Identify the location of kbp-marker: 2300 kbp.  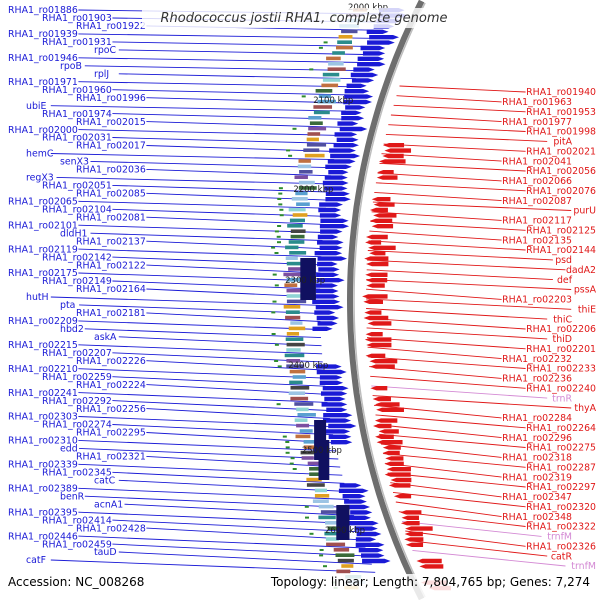
(305, 281).